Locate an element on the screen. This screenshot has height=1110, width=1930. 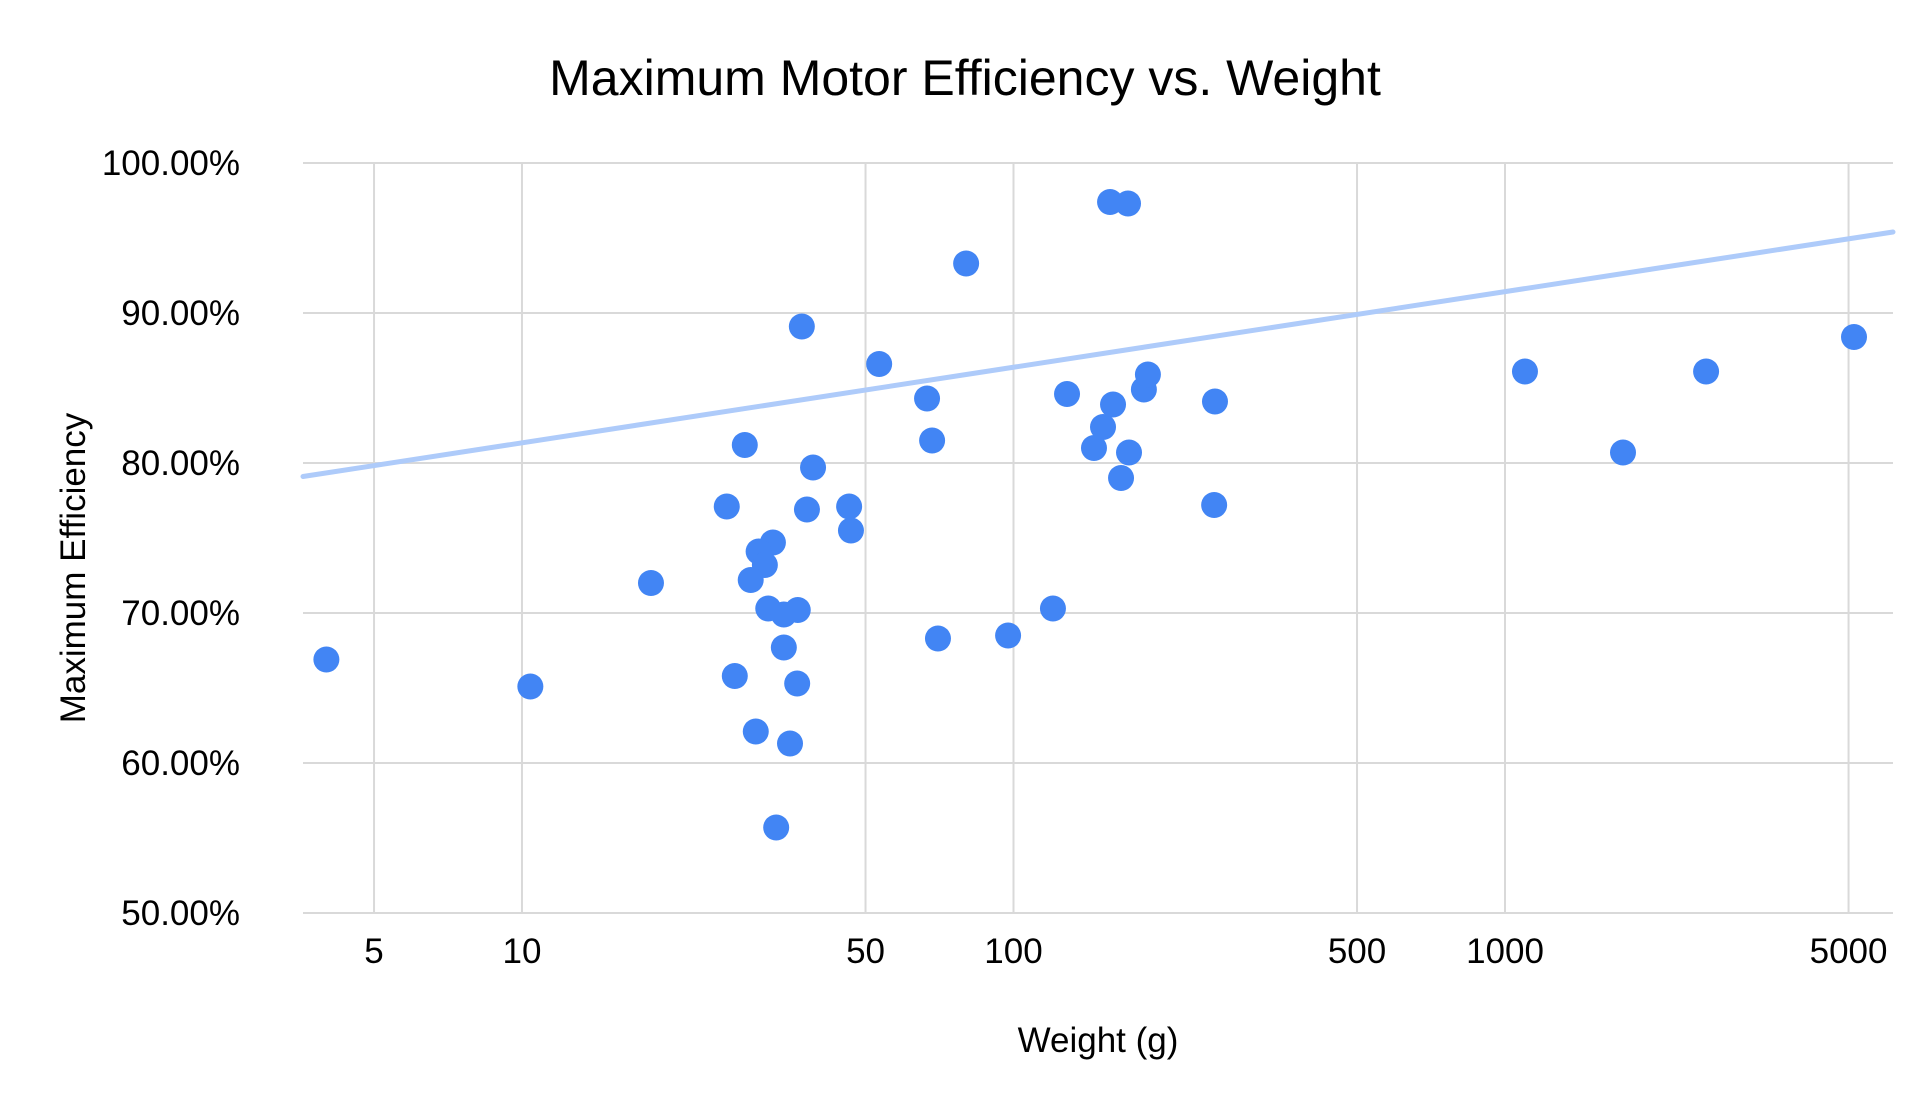
y-axis-tick-label: 80.00% is located at coordinates (180, 463).